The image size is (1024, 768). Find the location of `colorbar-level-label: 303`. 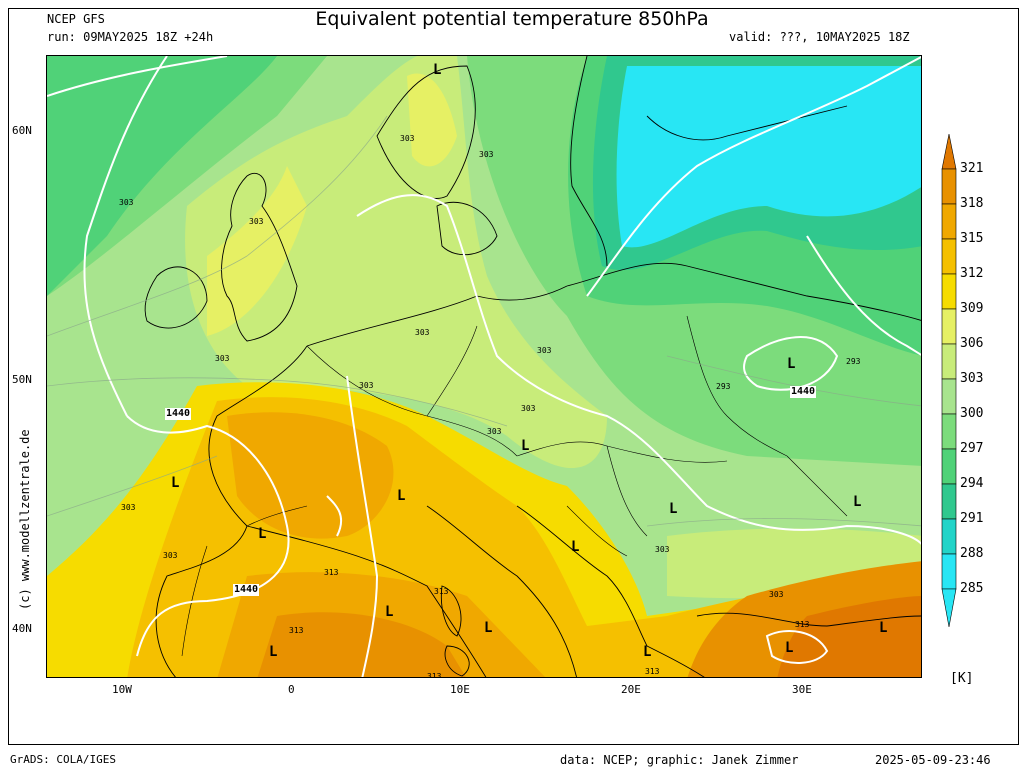

colorbar-level-label: 303 is located at coordinates (972, 378).